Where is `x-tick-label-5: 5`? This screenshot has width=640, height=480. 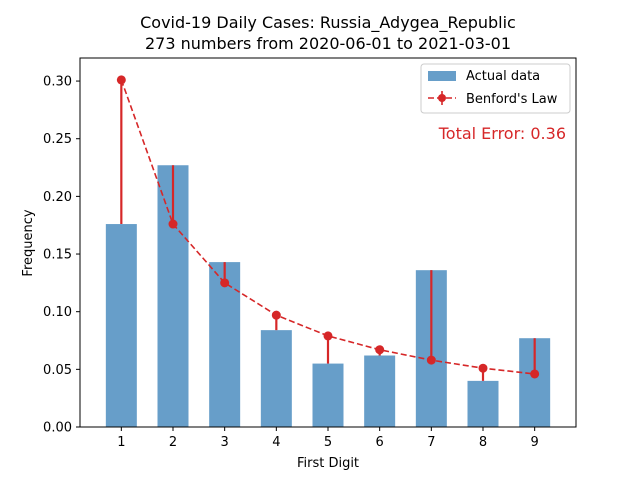 x-tick-label-5: 5 is located at coordinates (328, 442).